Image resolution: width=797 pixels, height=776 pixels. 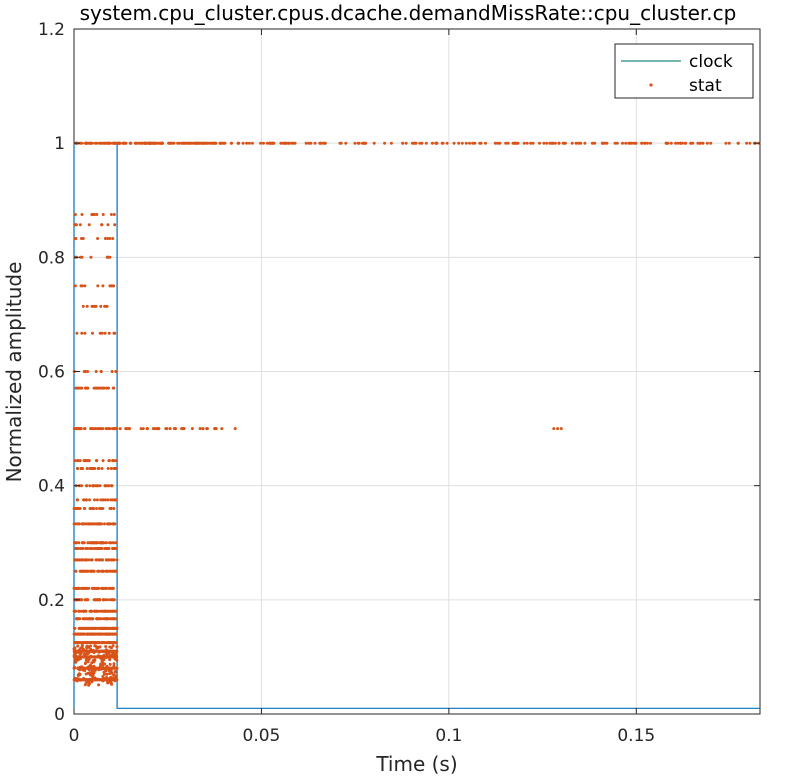 I want to click on y-axis-label: Normalized amplitude, so click(x=14, y=372).